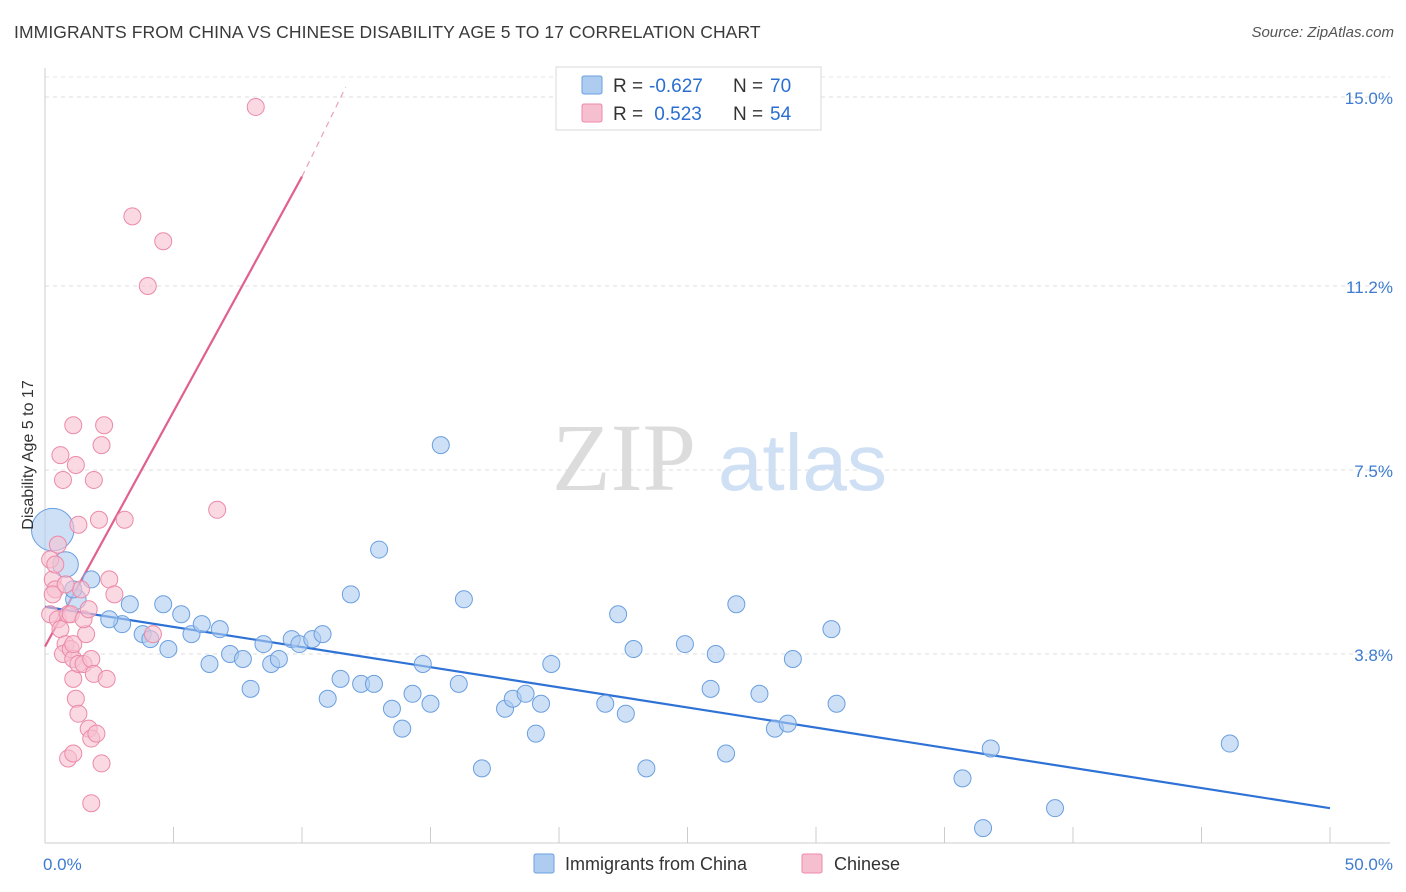 The image size is (1406, 892). What do you see at coordinates (1369, 864) in the screenshot?
I see `x-tick-label-max: 50.0%` at bounding box center [1369, 864].